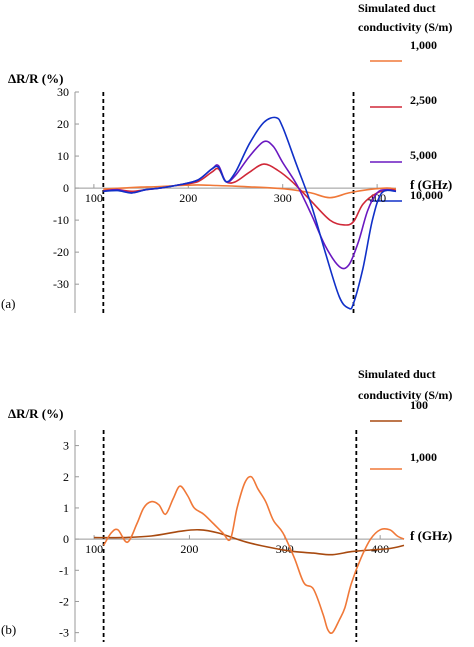 Image resolution: width=474 pixels, height=647 pixels. Describe the element at coordinates (94, 549) in the screenshot. I see `x-tick-label-b: 100` at that location.